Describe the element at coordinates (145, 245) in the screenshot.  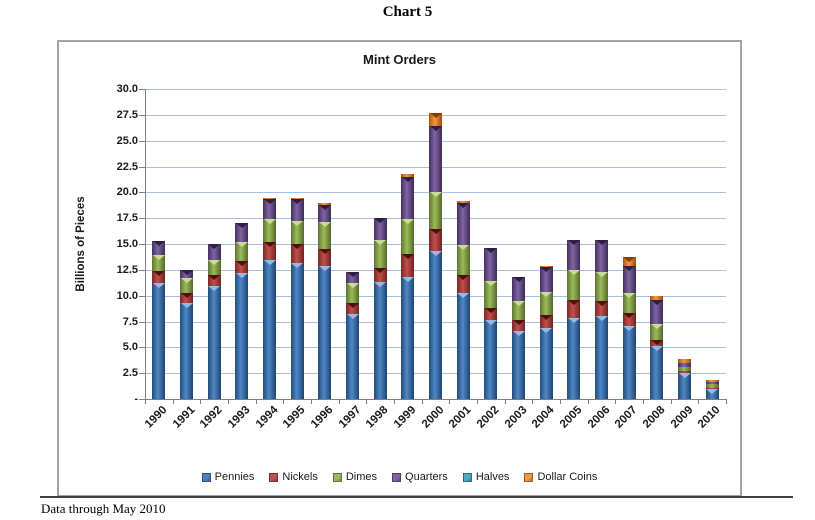
I see `y-axis-line` at that location.